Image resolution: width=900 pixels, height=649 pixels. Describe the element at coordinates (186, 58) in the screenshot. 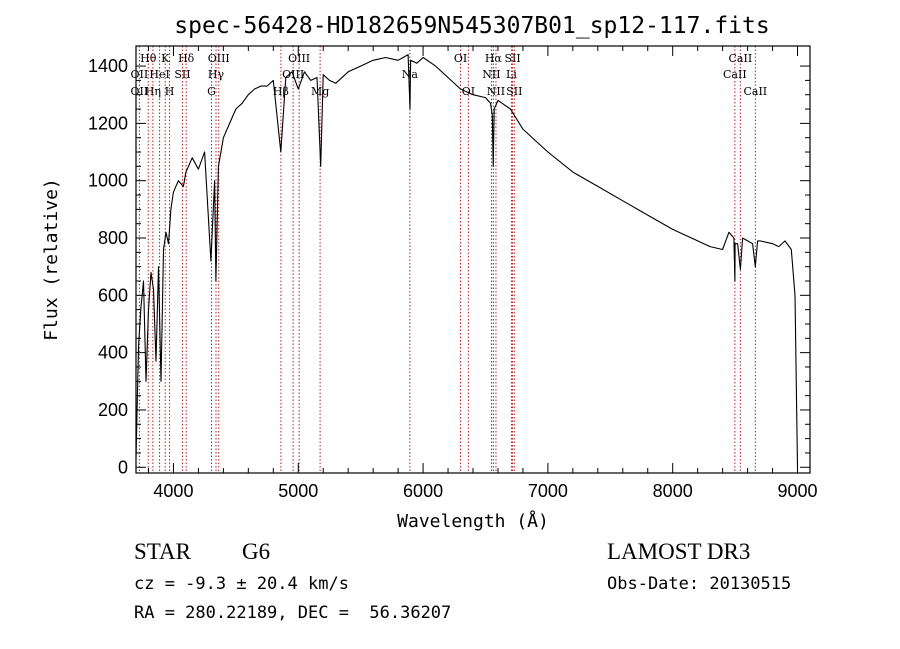

I see `annotation-label: Hδ` at that location.